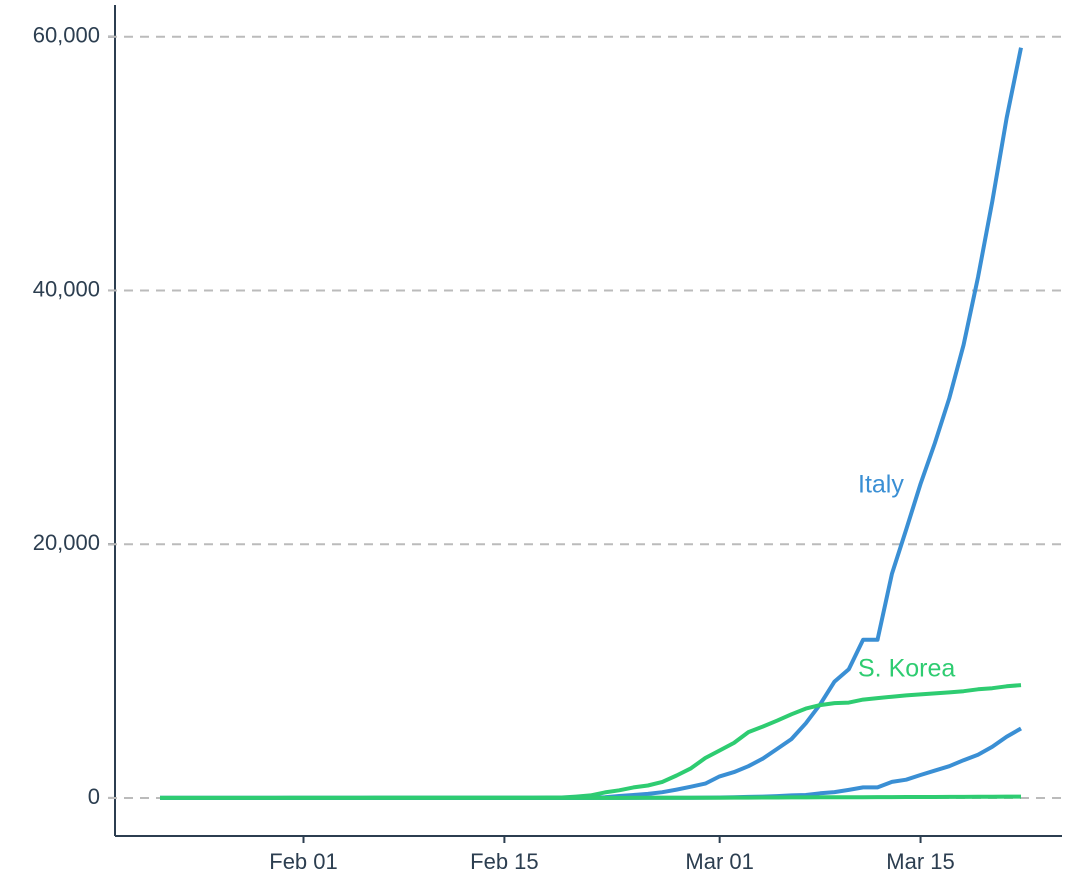 This screenshot has height=877, width=1066. Describe the element at coordinates (881, 485) in the screenshot. I see `series-label: Italy` at that location.